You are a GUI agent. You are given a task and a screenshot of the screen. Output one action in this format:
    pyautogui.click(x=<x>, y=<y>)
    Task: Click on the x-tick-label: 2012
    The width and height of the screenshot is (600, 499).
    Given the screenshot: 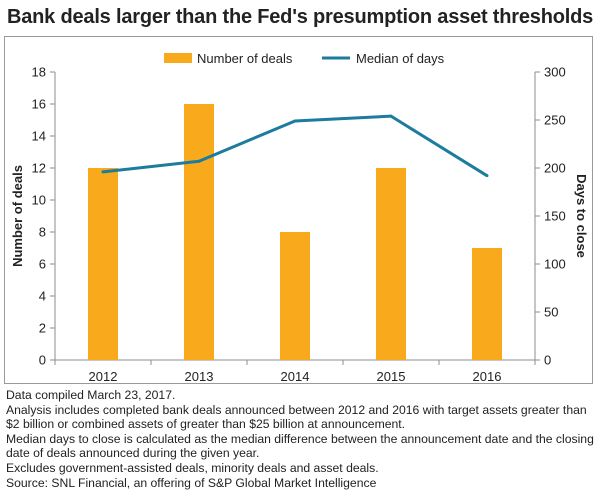 What is the action you would take?
    pyautogui.click(x=103, y=376)
    